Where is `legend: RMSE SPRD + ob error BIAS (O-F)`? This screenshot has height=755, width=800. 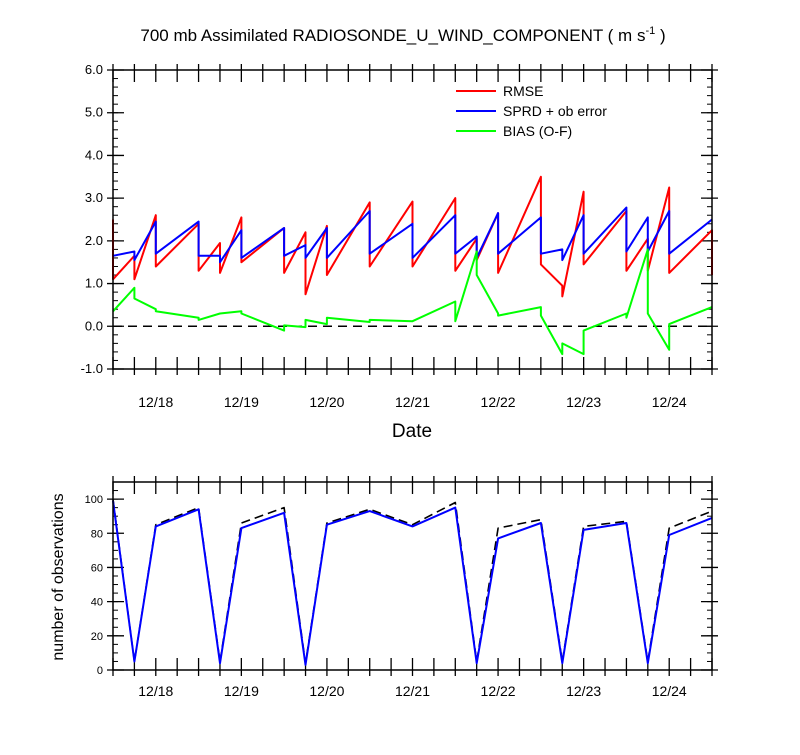 legend: RMSE SPRD + ob error BIAS (O-F) is located at coordinates (531, 111).